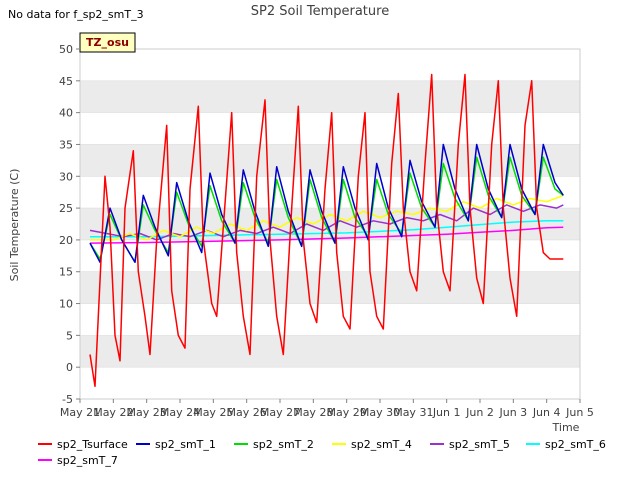 Image resolution: width=640 pixels, height=480 pixels. I want to click on tz-badge-box, so click(107, 42).